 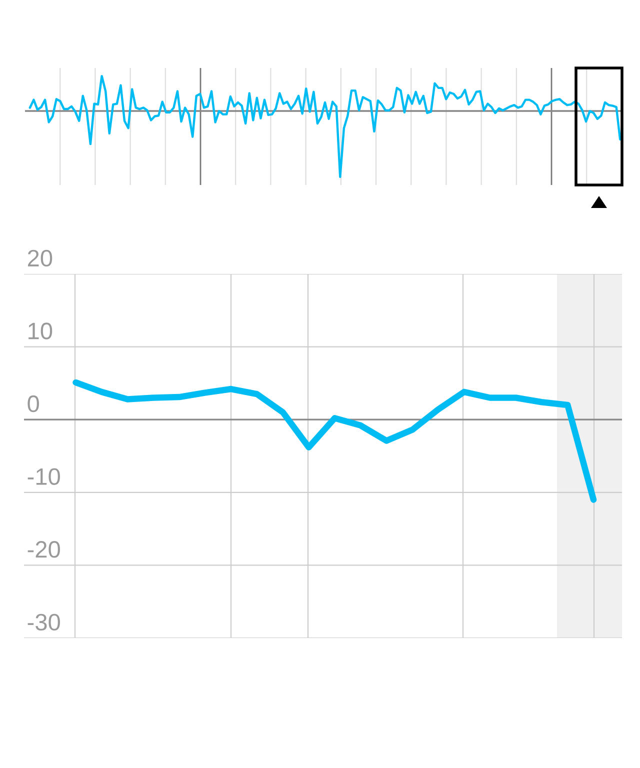 What do you see at coordinates (44, 549) in the screenshot?
I see `y-tick-label: -20` at bounding box center [44, 549].